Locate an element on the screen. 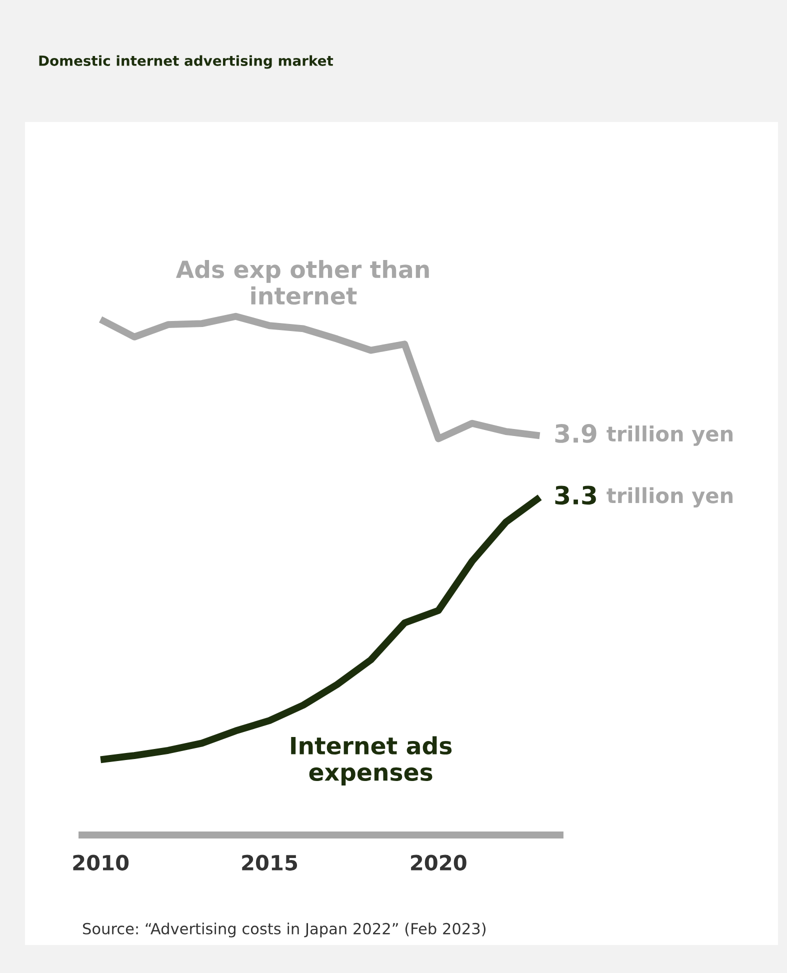 This screenshot has height=973, width=787. series-label: Internet ads expenses is located at coordinates (371, 761).